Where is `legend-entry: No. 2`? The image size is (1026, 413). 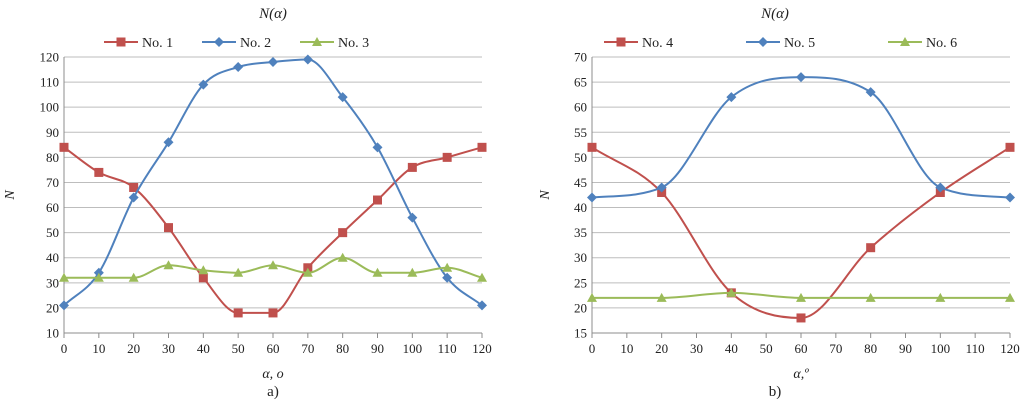
legend-entry: No. 2 is located at coordinates (236, 43).